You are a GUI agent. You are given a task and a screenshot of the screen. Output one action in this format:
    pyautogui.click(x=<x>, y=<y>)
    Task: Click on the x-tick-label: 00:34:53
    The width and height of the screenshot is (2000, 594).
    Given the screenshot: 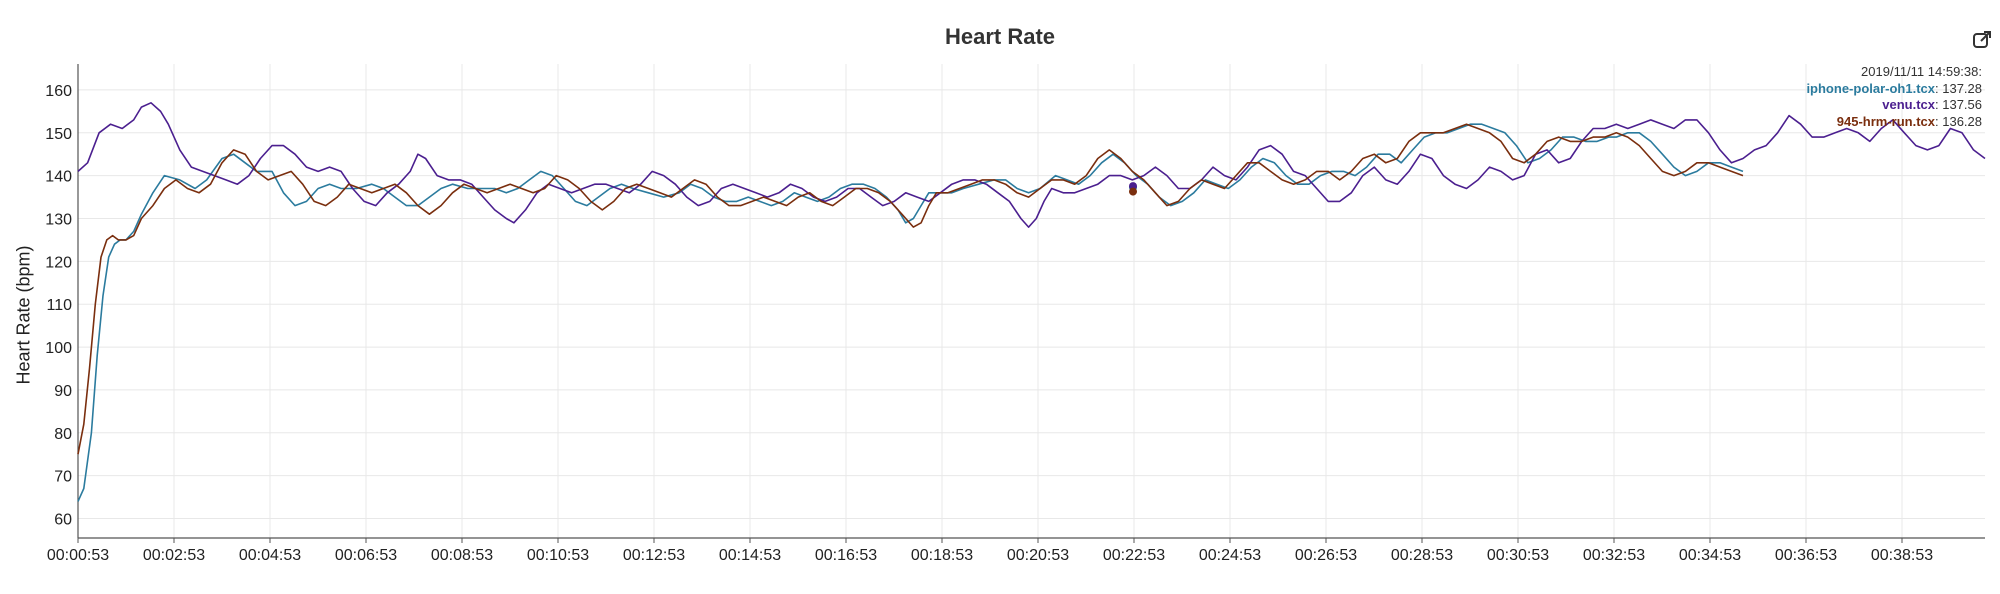 What is the action you would take?
    pyautogui.click(x=1710, y=555)
    